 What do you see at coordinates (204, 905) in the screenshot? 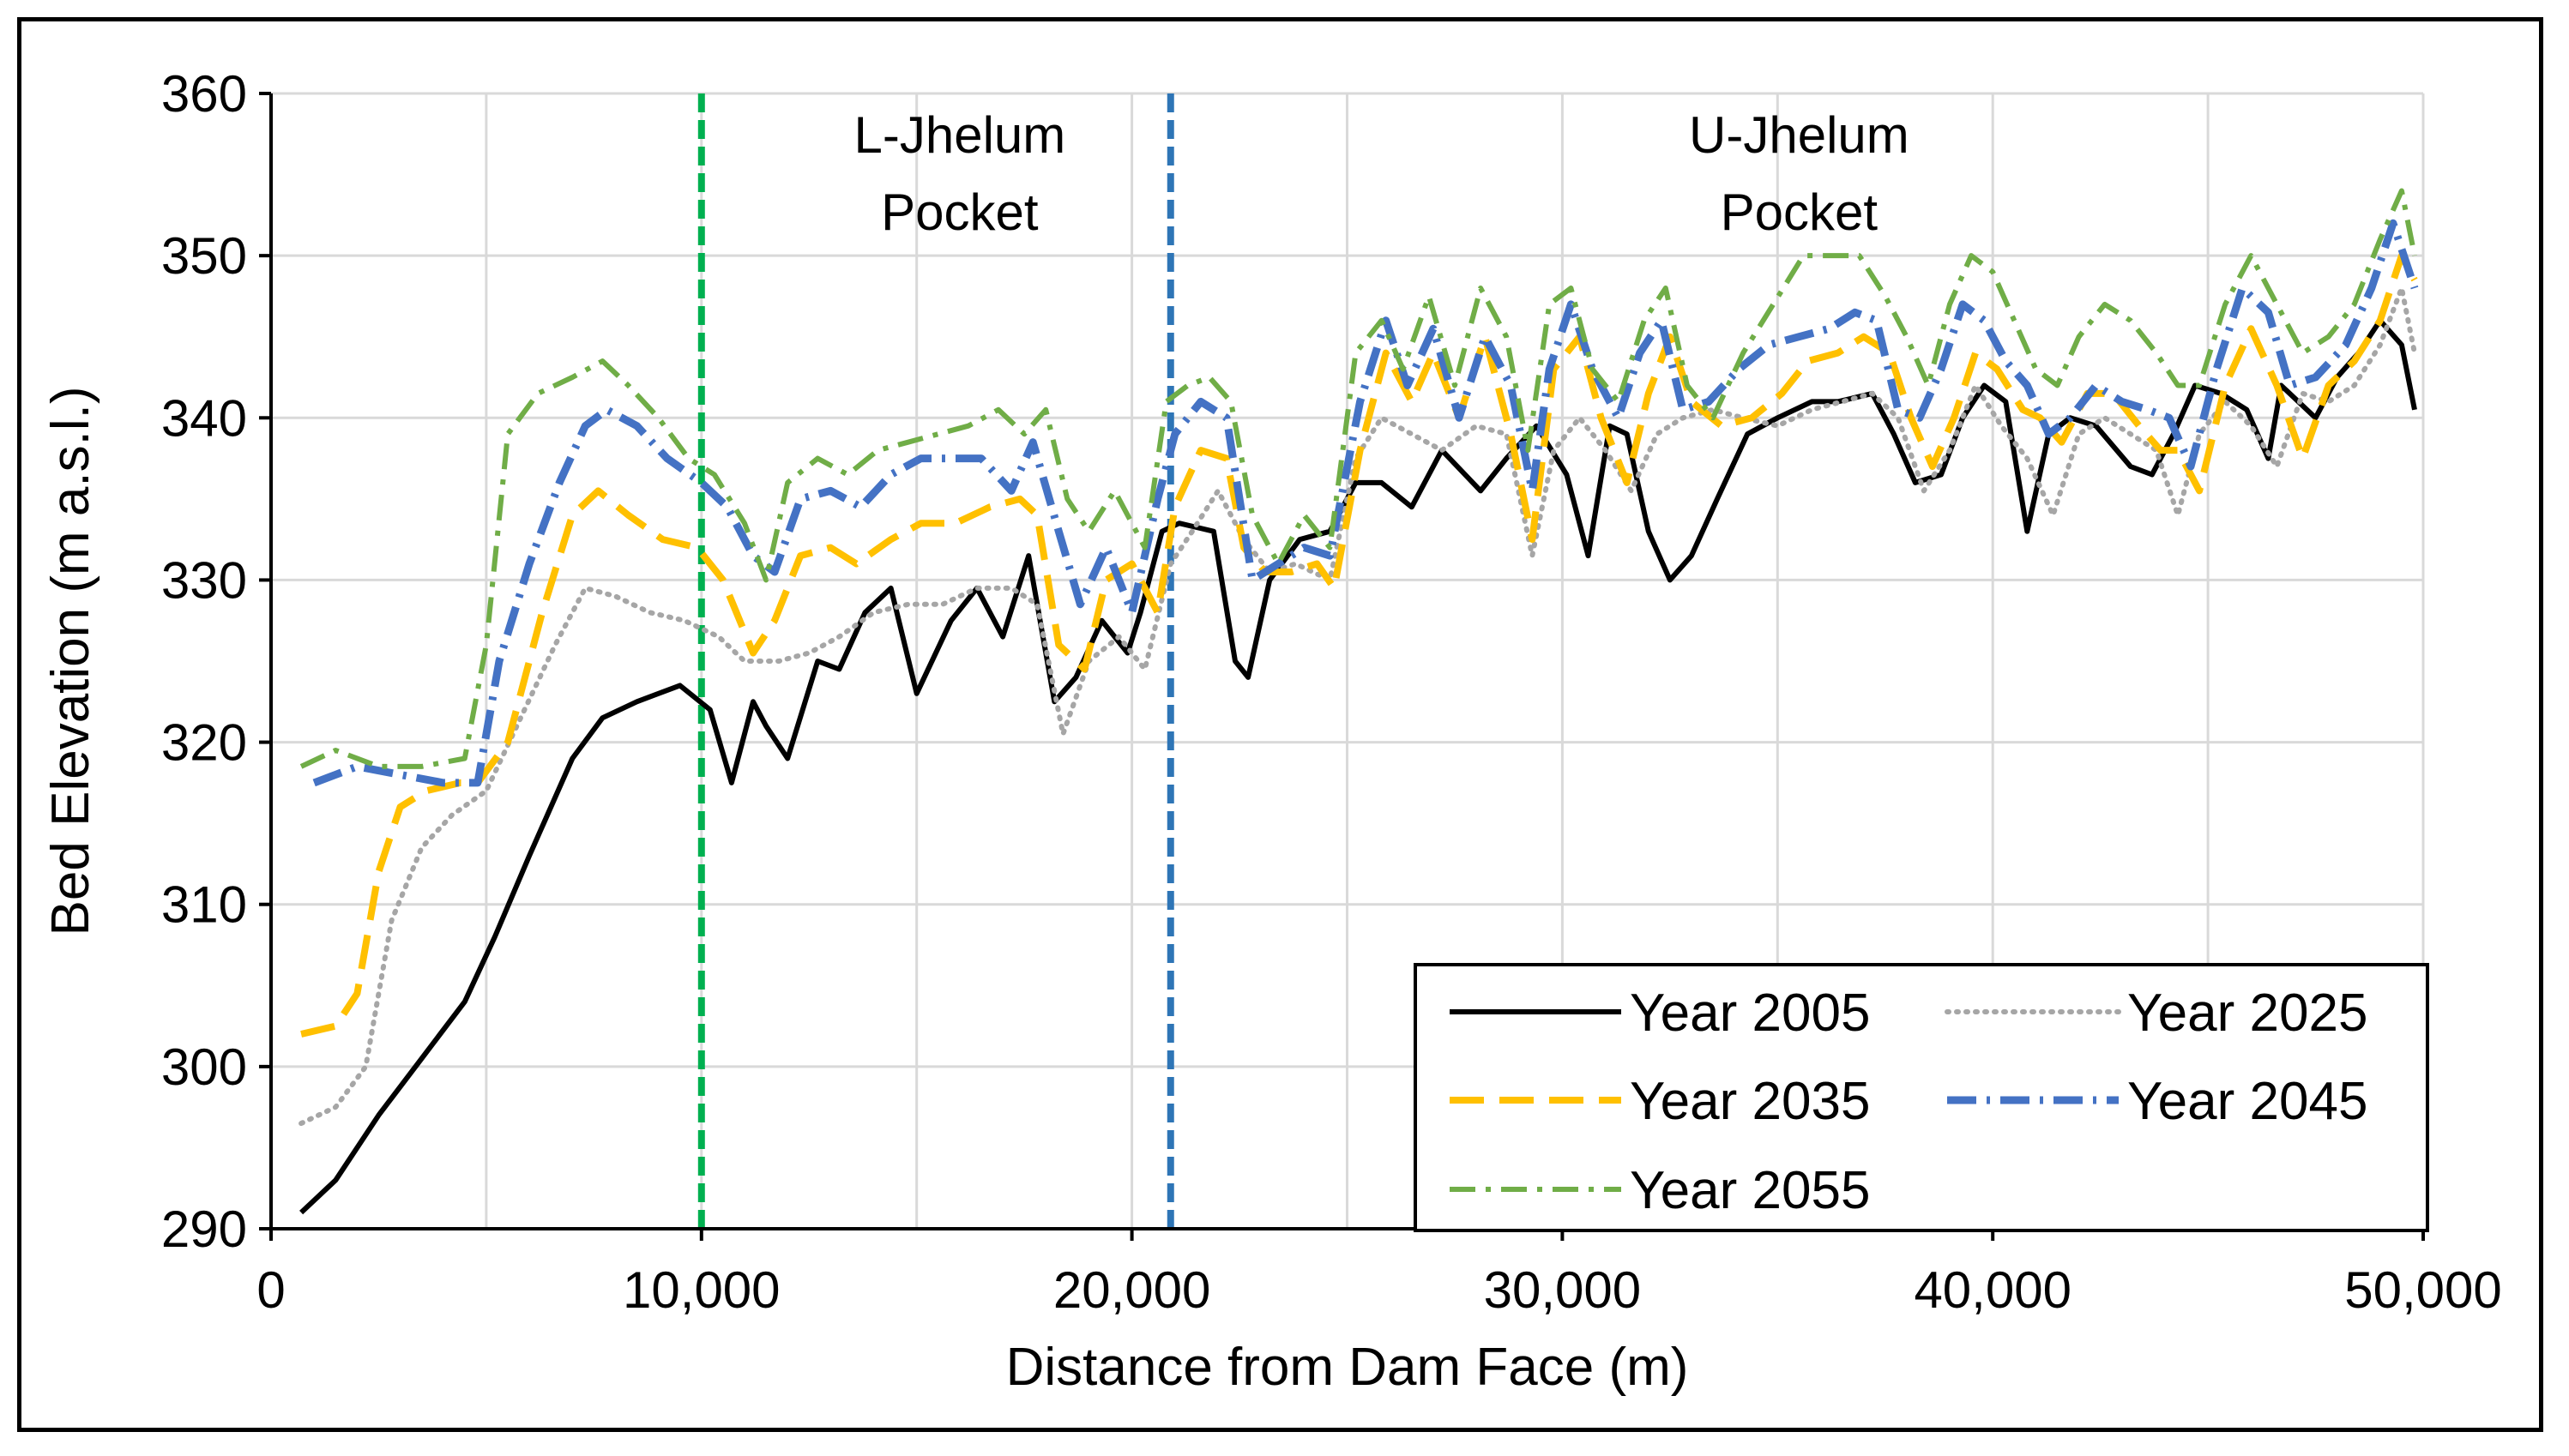
I see `y-tick-label: 310` at bounding box center [204, 905].